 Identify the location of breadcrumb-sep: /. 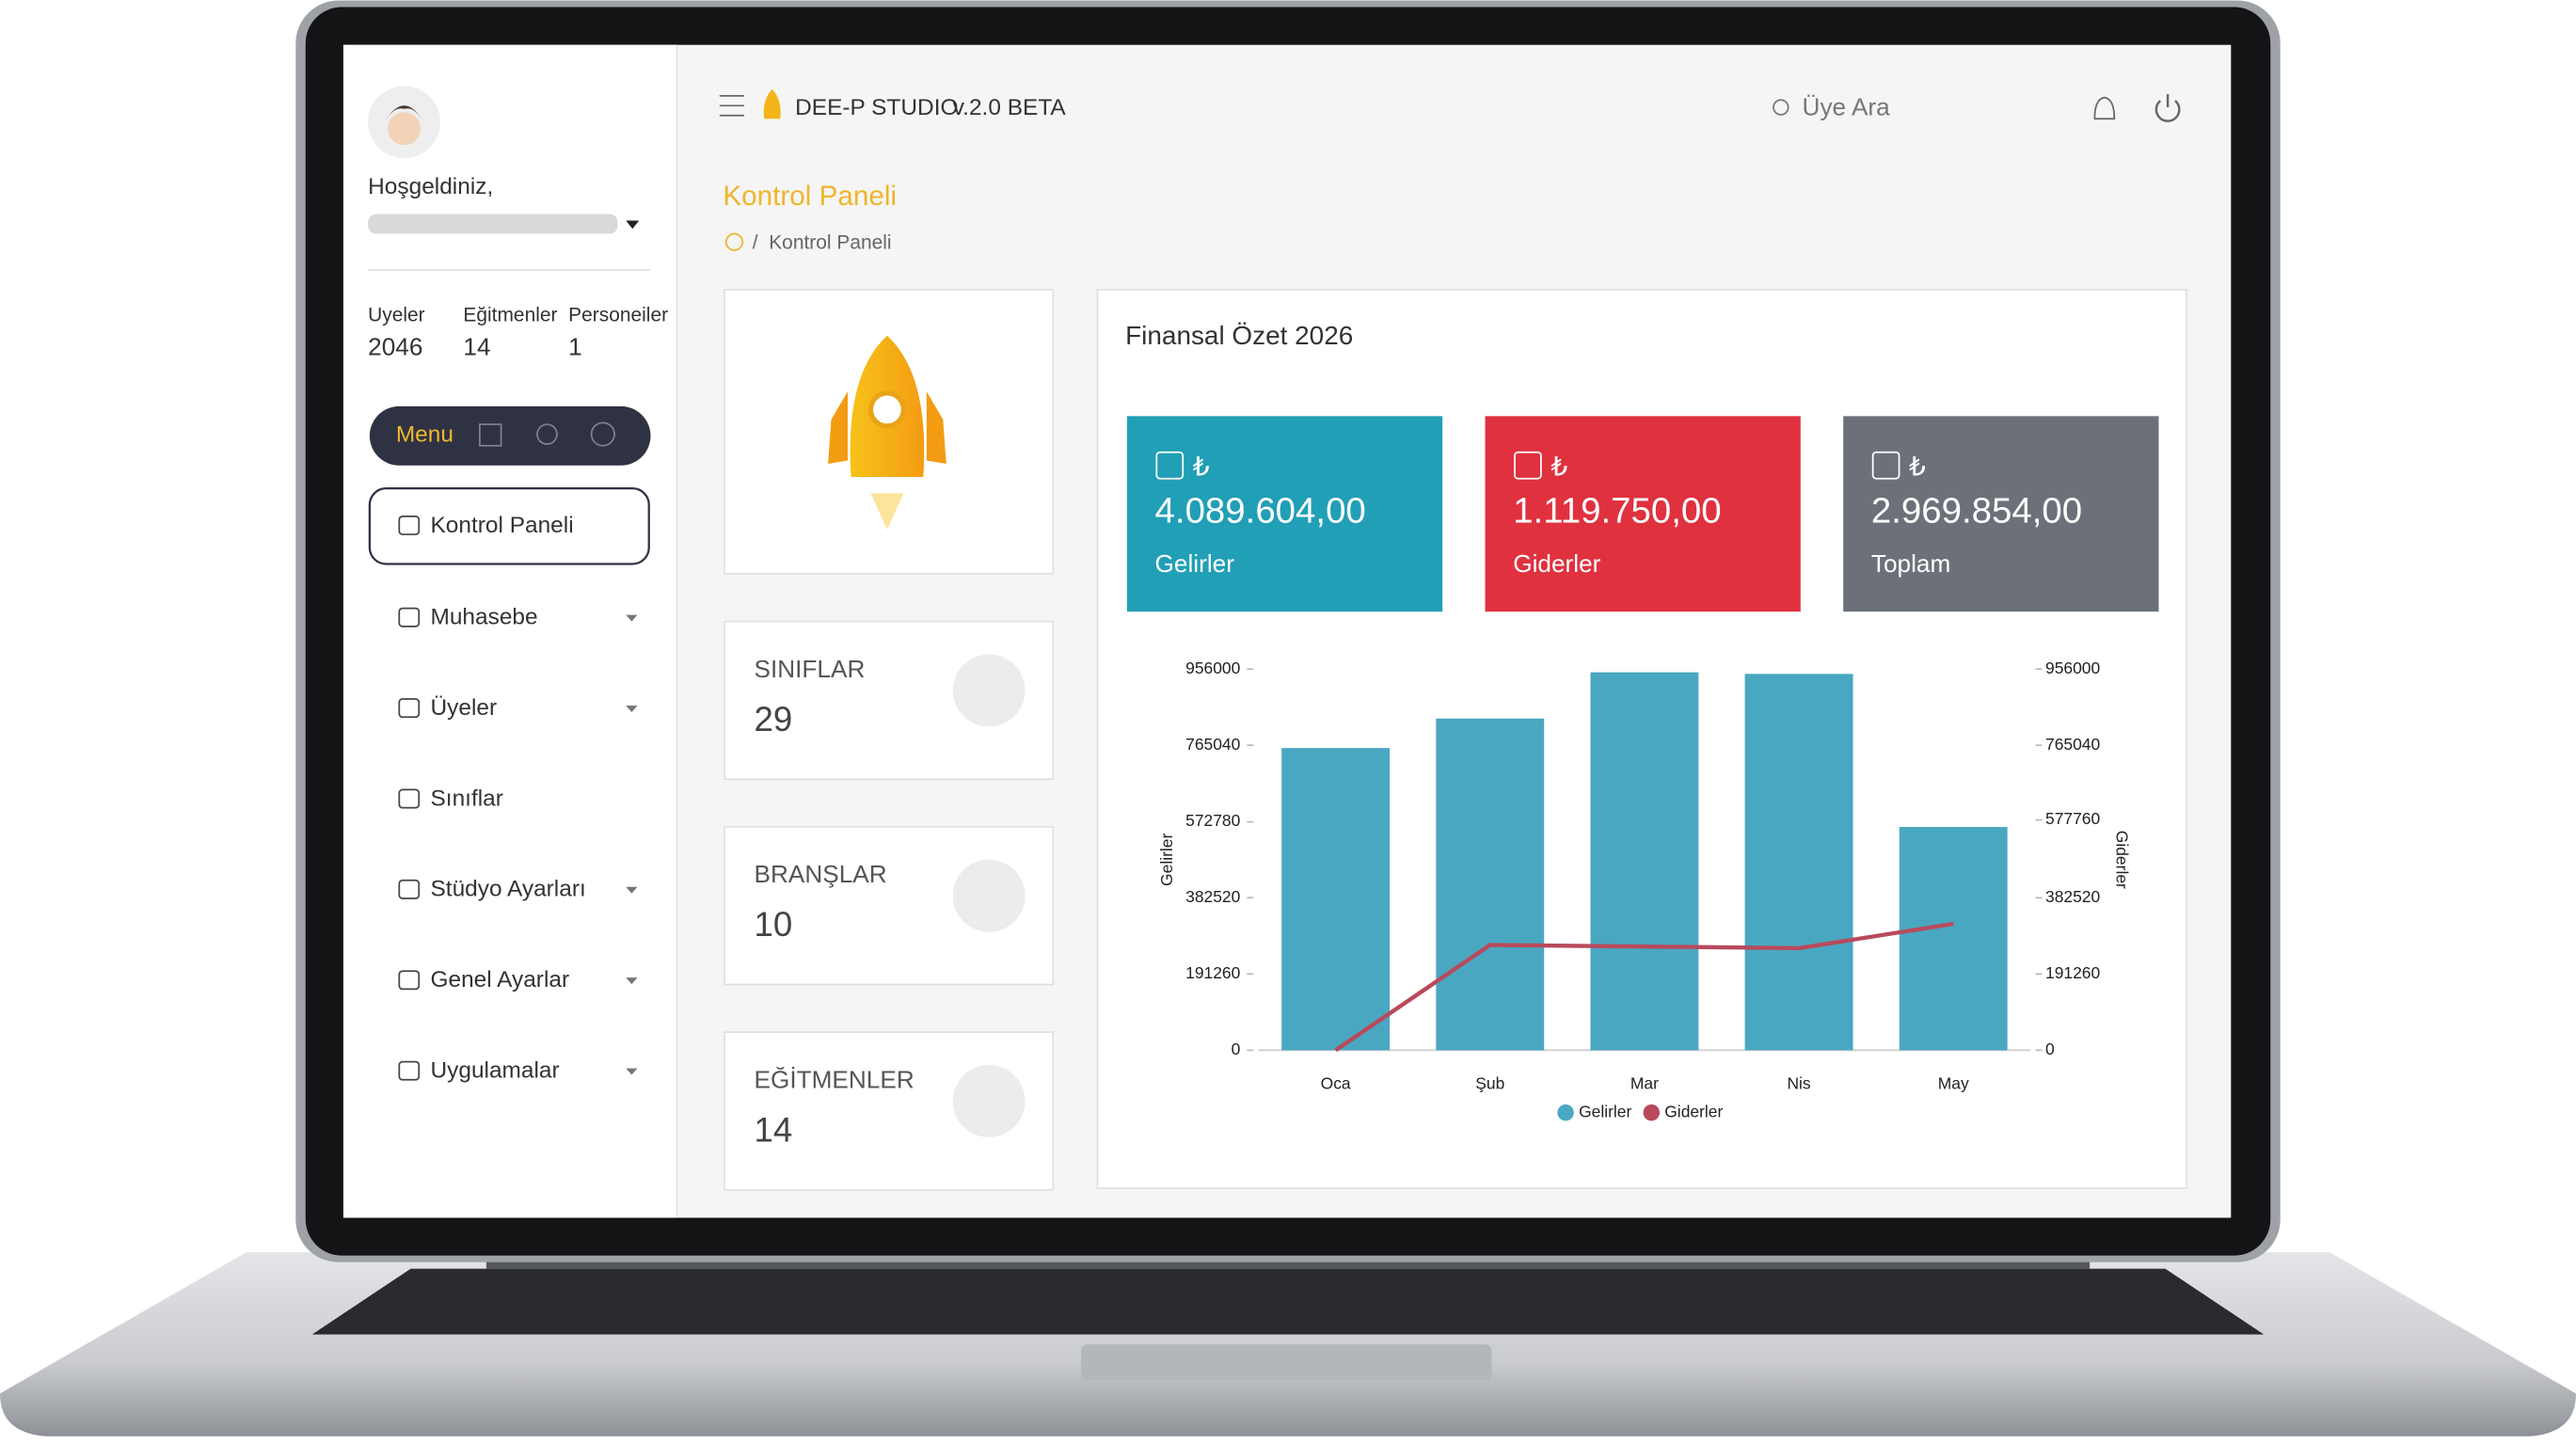
(755, 243).